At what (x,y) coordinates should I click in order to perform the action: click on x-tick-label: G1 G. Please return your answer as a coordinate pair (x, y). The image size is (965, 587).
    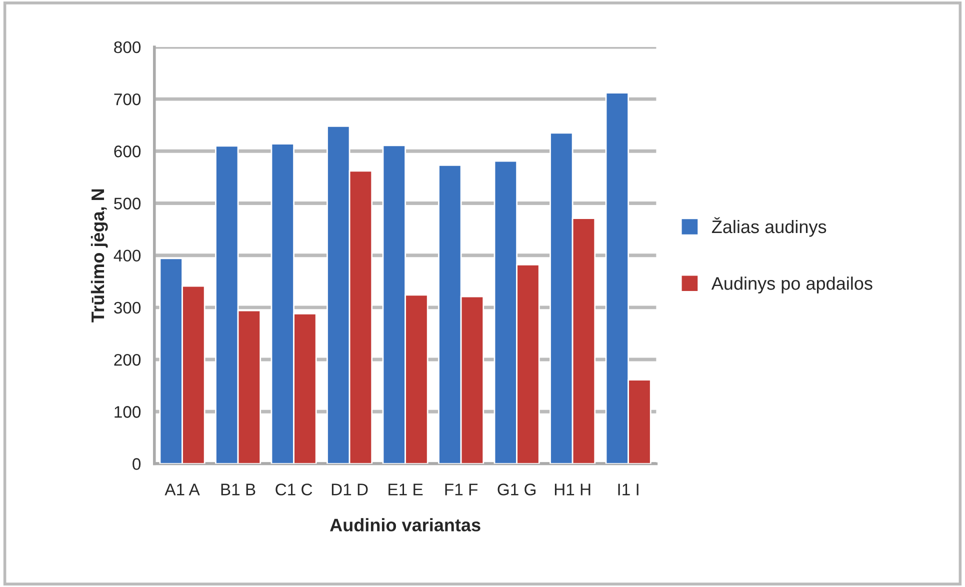
    Looking at the image, I should click on (517, 490).